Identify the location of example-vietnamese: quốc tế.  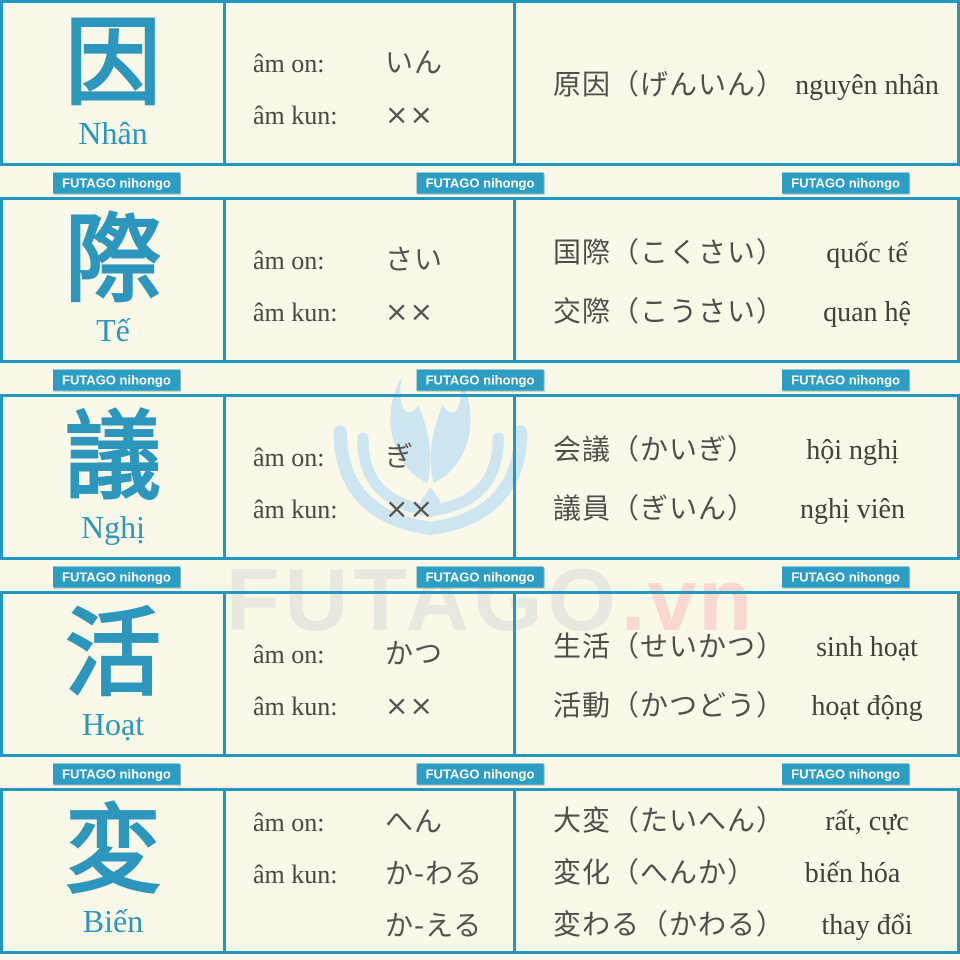
(867, 253).